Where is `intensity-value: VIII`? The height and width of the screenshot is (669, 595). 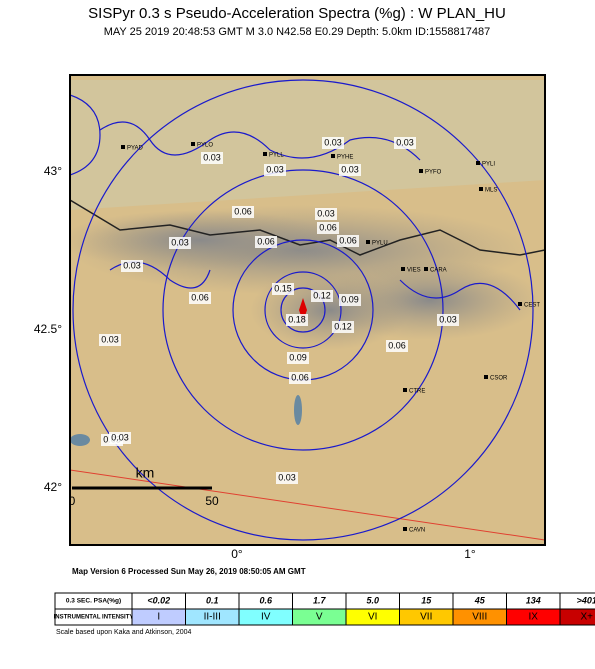 intensity-value: VIII is located at coordinates (479, 617).